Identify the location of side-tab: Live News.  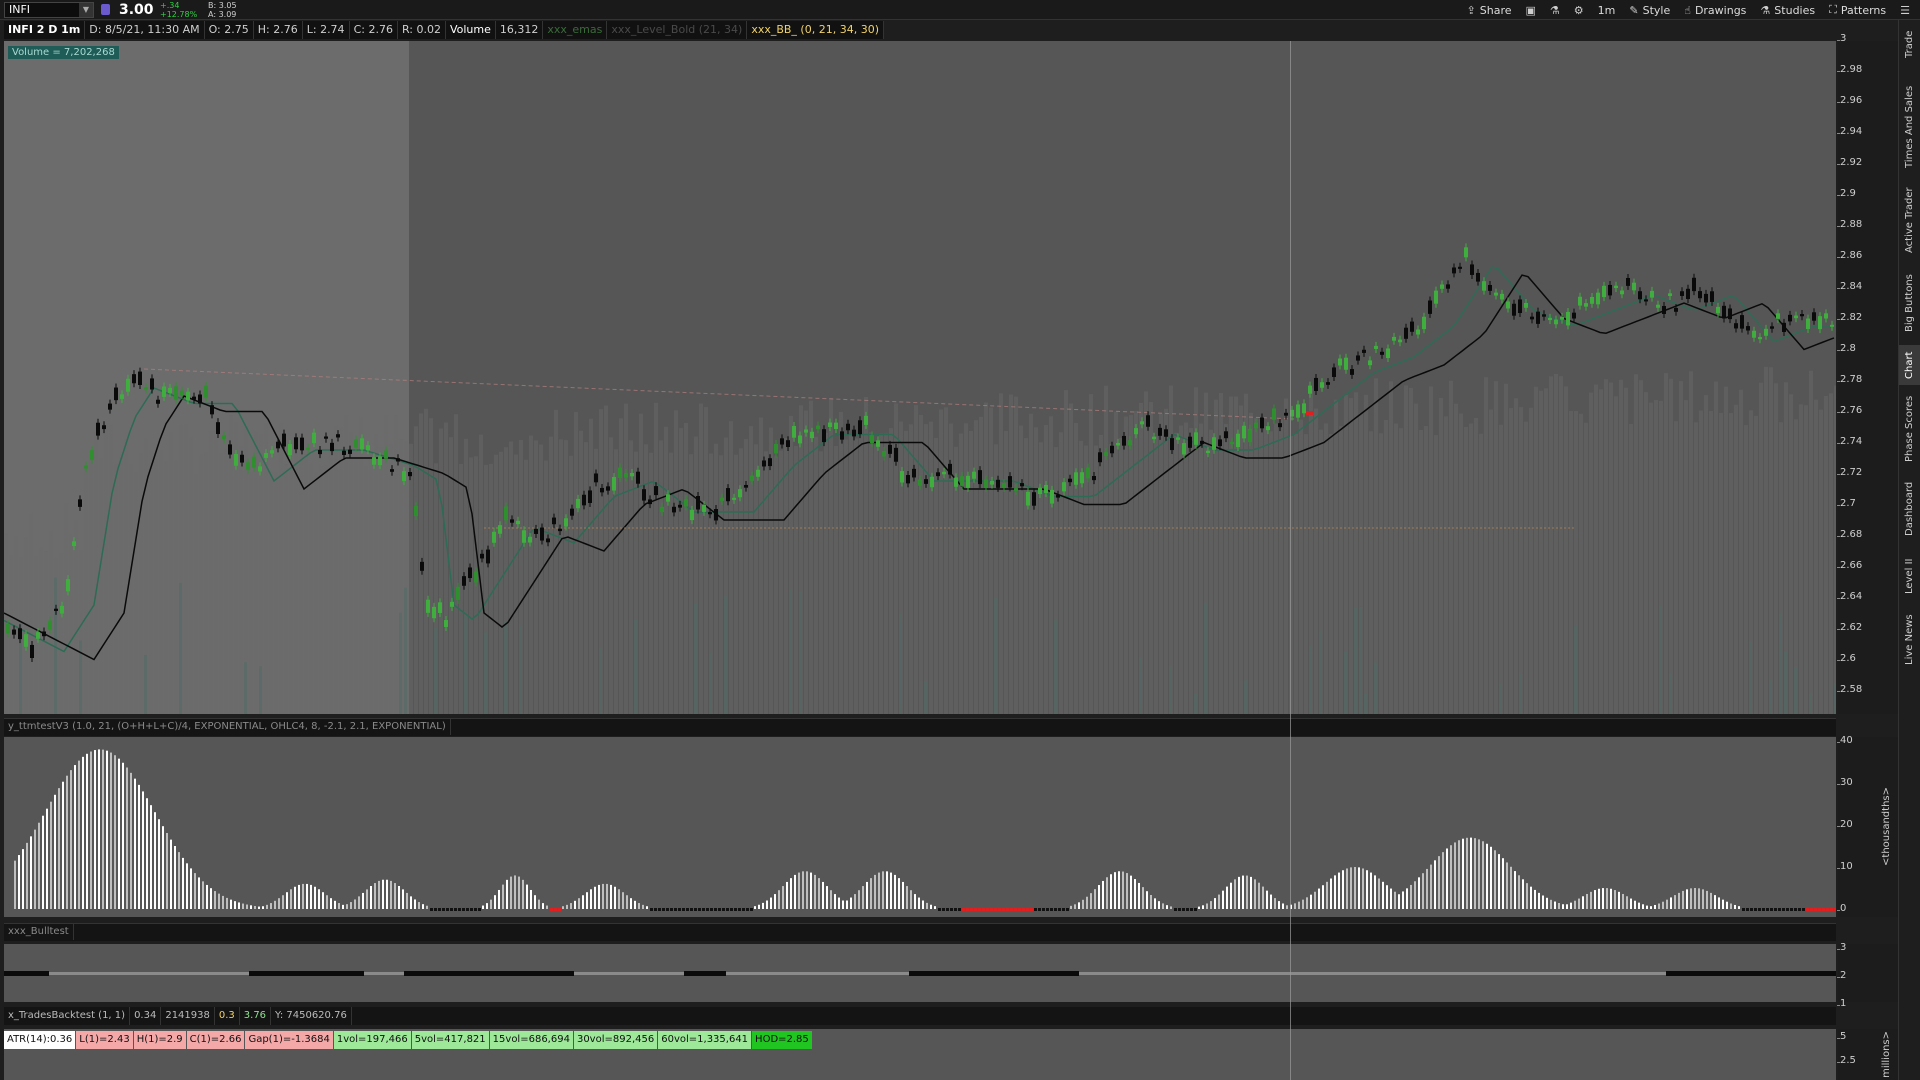
(1909, 640).